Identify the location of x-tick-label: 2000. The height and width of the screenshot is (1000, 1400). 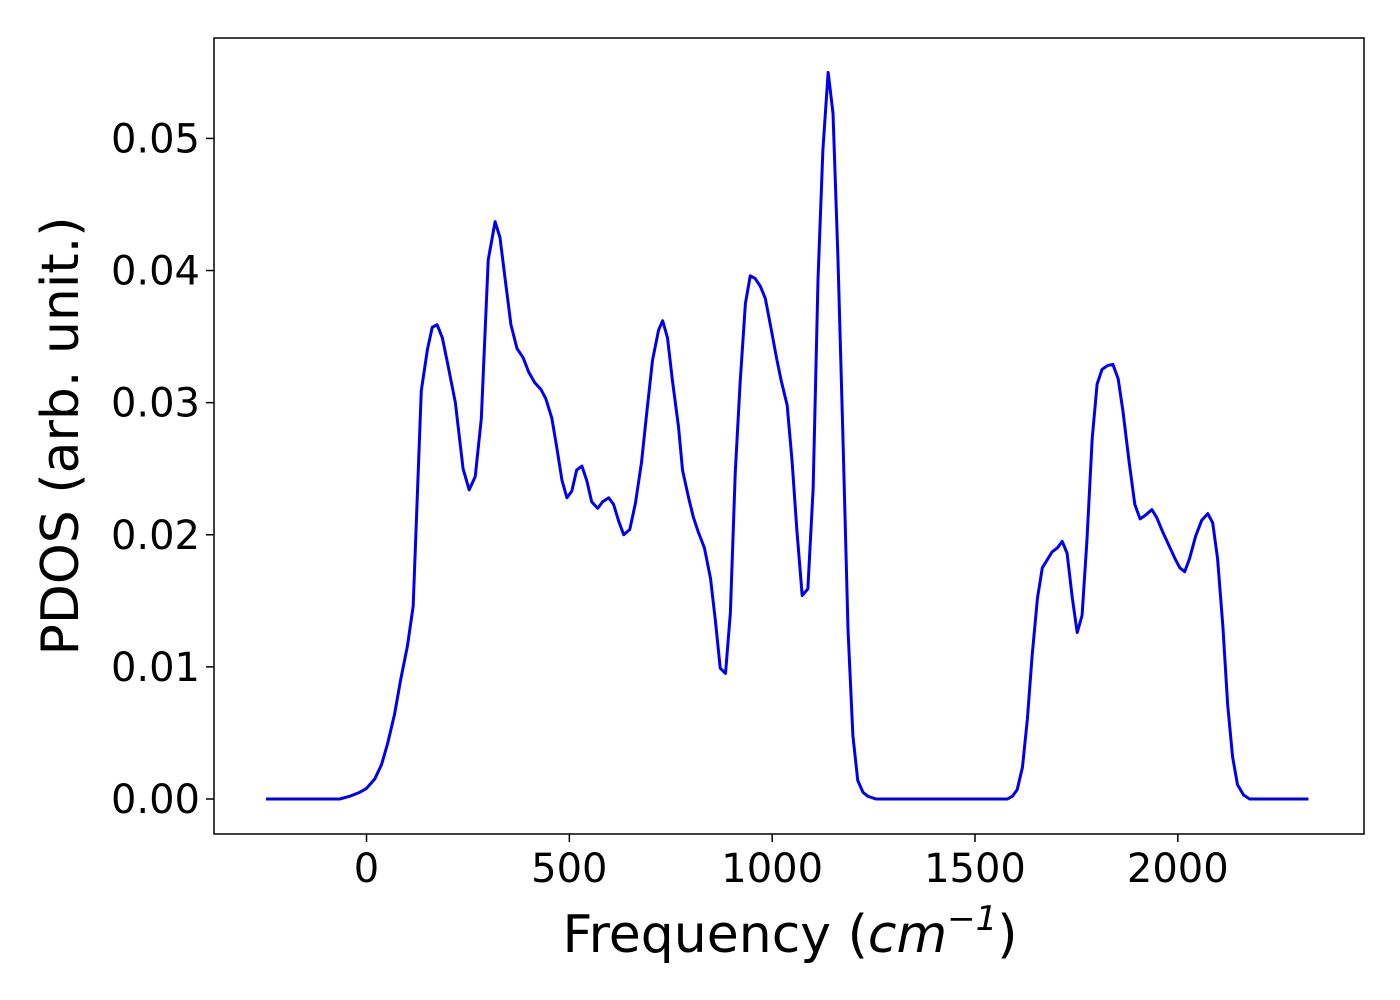
(1178, 869).